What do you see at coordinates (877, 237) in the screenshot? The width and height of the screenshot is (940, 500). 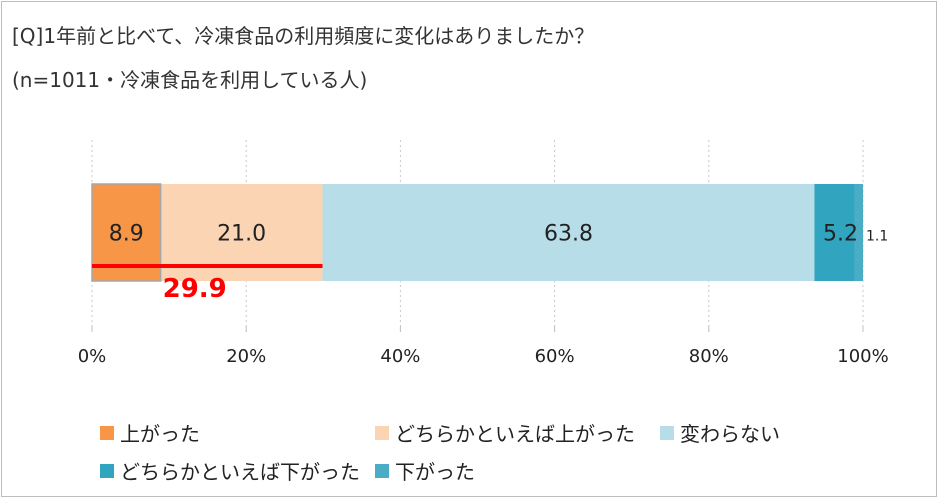 I see `data-label: 1.1` at bounding box center [877, 237].